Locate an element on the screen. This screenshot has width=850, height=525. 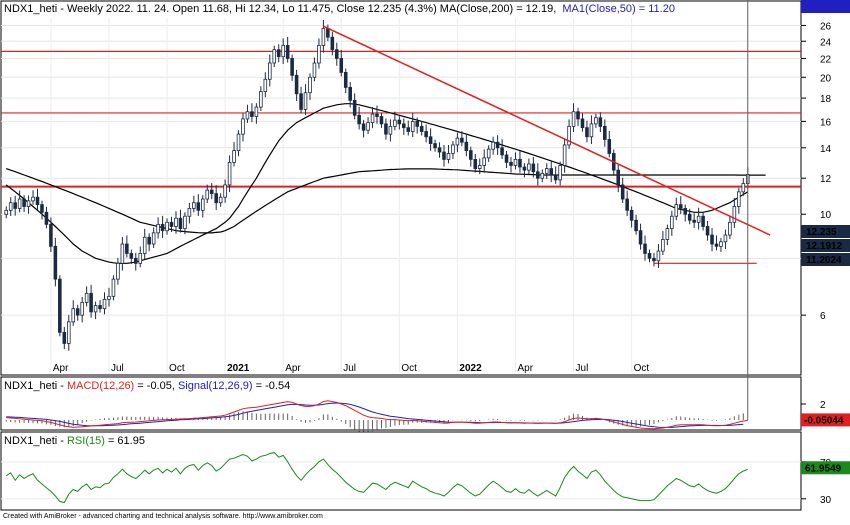
macd-label: MACD(12,26) is located at coordinates (100, 386).